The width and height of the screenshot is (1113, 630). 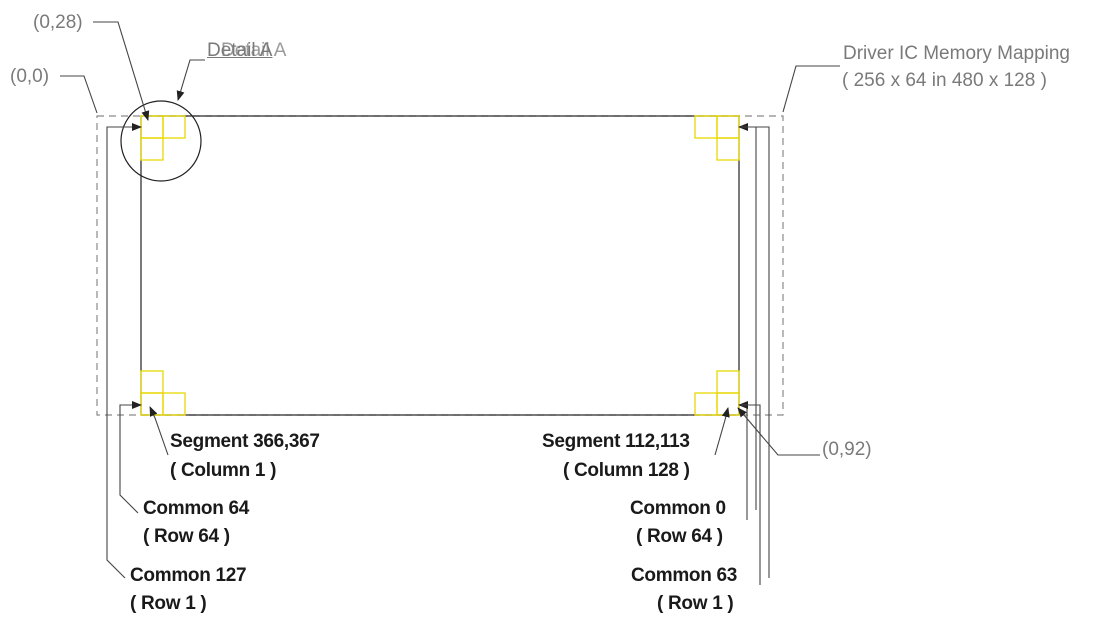 What do you see at coordinates (58, 22) in the screenshot?
I see `label-first-pixel: (0,28)` at bounding box center [58, 22].